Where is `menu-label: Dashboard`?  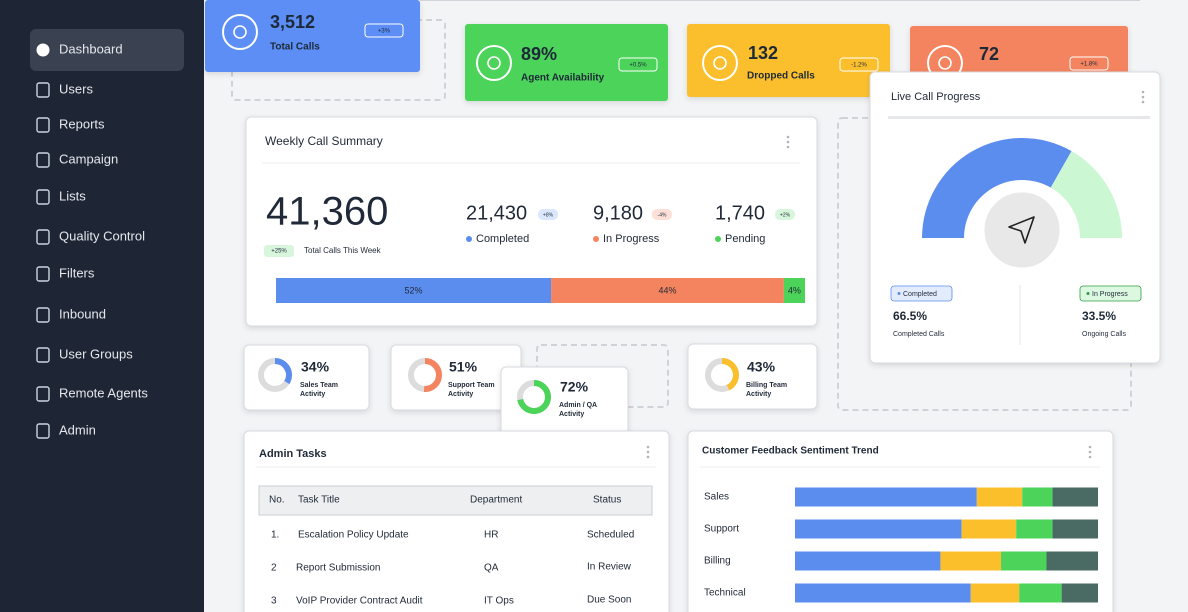
menu-label: Dashboard is located at coordinates (91, 48).